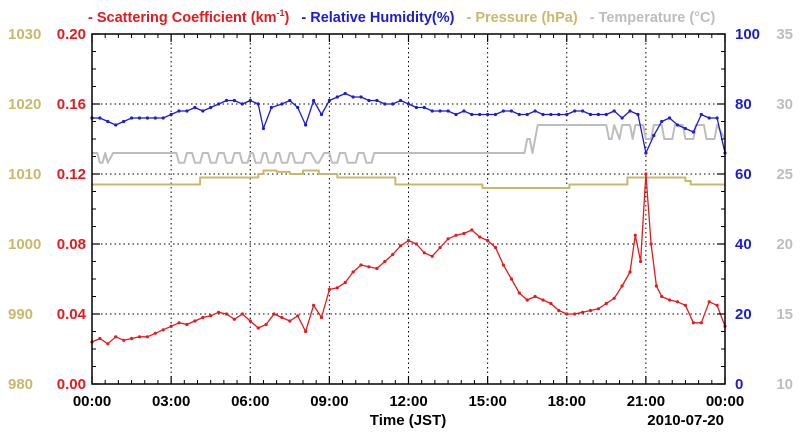 The image size is (800, 434). I want to click on legend-text: - Relative Humidity(%), so click(377, 18).